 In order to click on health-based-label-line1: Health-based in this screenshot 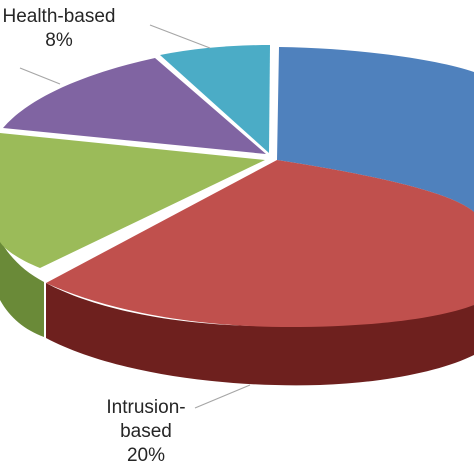, I will do `click(59, 16)`.